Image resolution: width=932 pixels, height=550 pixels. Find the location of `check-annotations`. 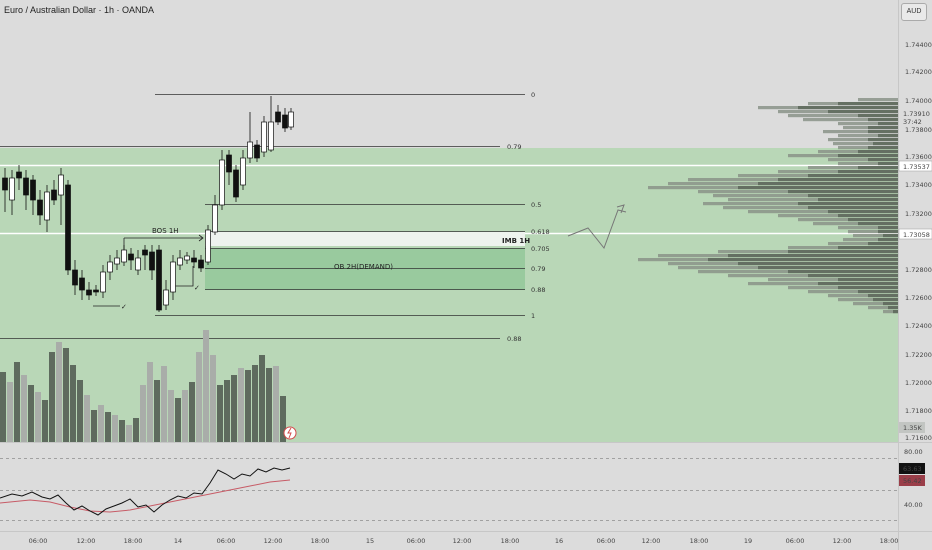

check-annotations is located at coordinates (143, 286).